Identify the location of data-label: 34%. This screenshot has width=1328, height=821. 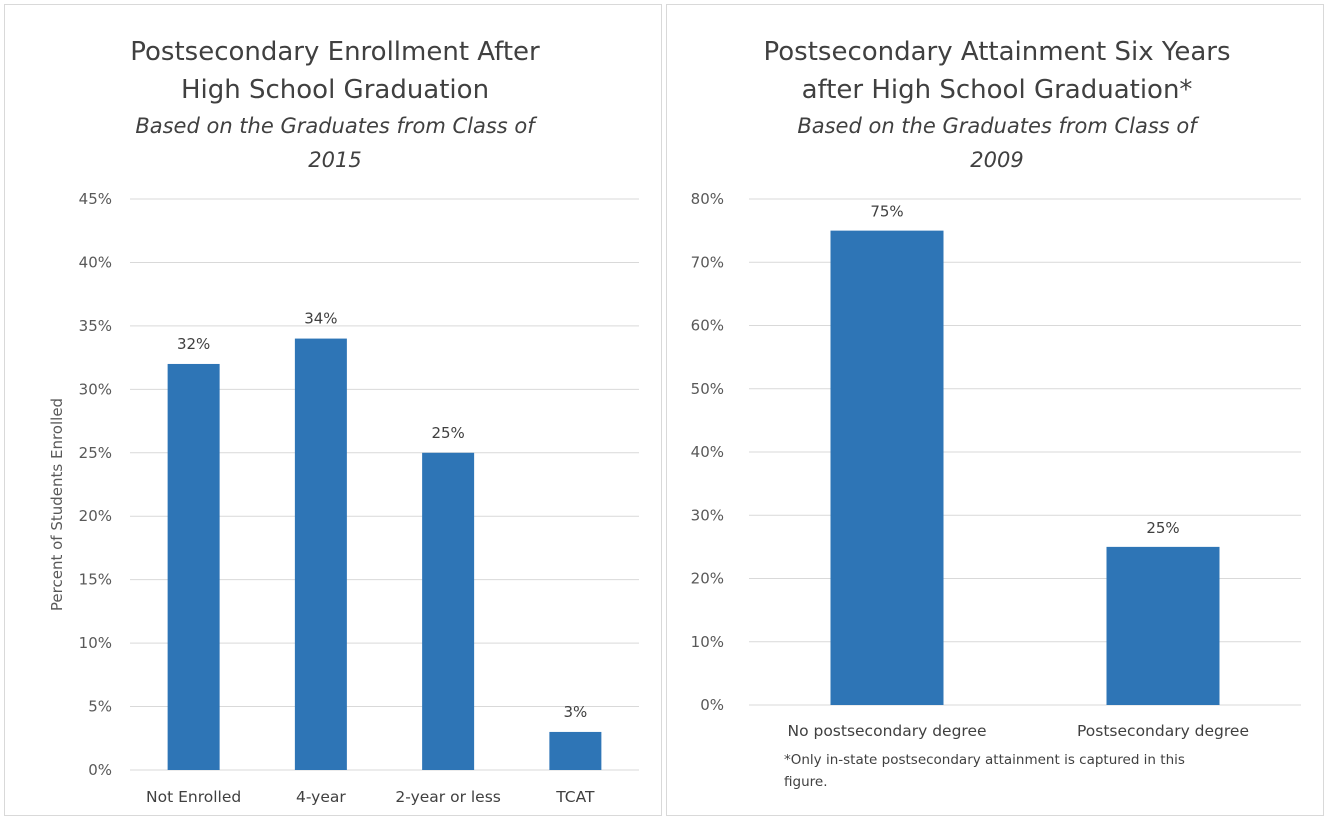
(320, 319).